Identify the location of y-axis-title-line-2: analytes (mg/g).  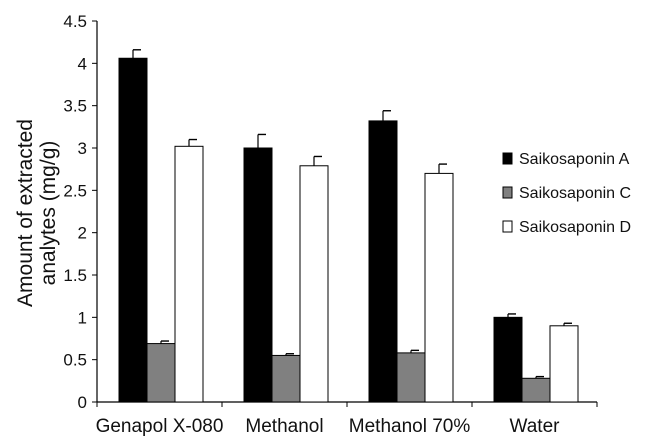
(48, 213).